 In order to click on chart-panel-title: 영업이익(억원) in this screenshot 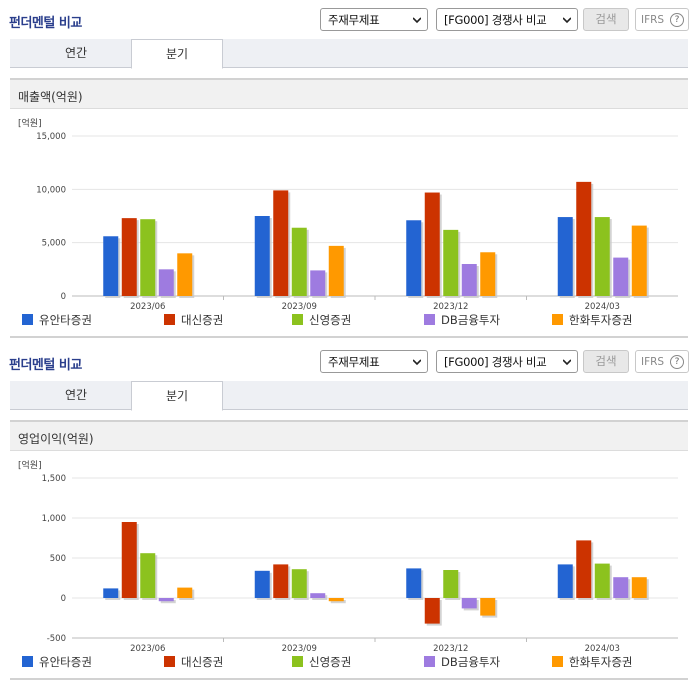, I will do `click(349, 435)`.